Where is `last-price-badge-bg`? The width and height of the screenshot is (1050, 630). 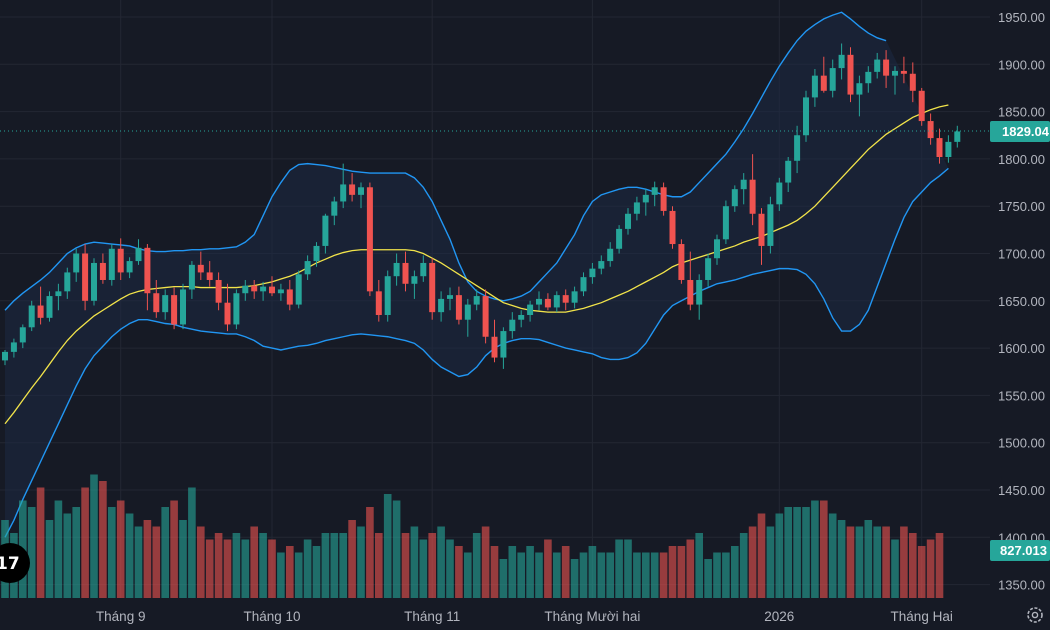 last-price-badge-bg is located at coordinates (1020, 131).